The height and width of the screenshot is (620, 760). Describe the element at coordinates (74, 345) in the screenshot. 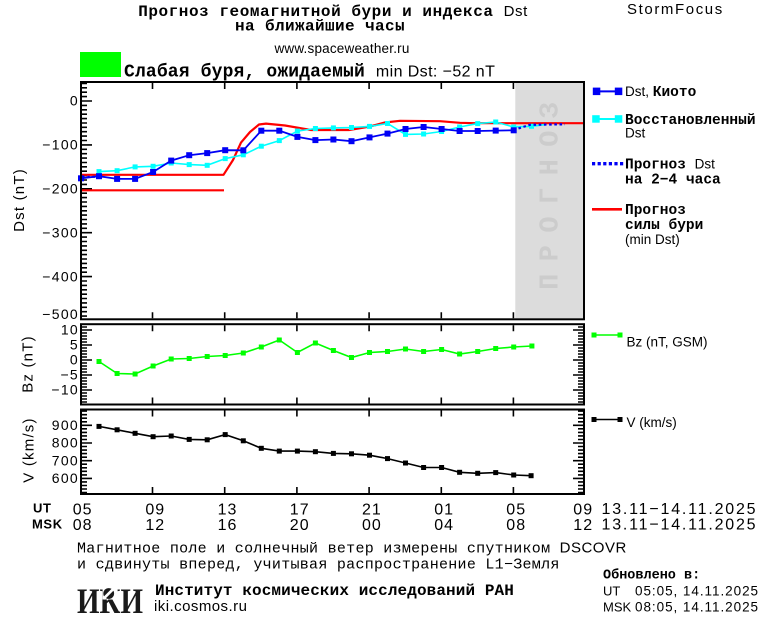

I see `svg-text: 5` at that location.